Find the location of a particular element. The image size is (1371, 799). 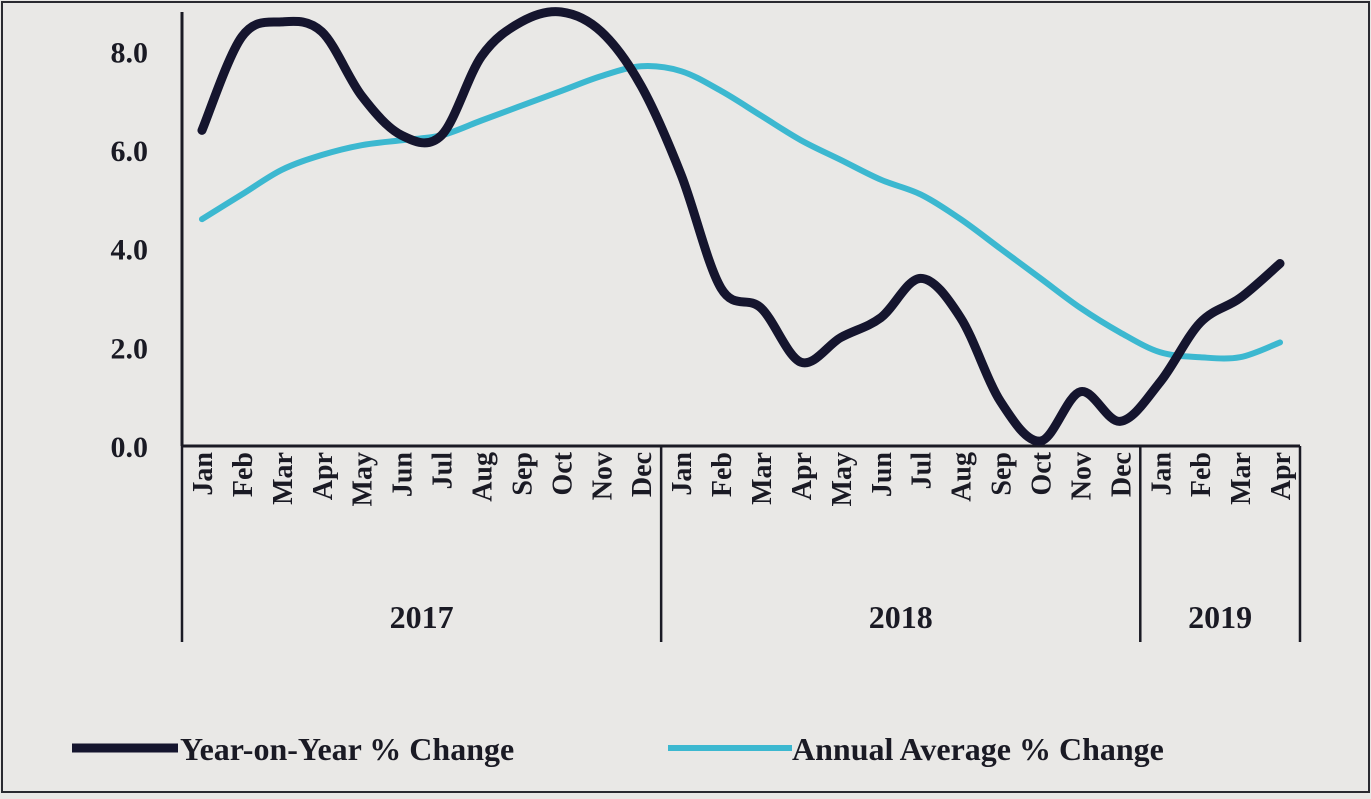

legend-year-on-year-label: Year-on-Year % Change is located at coordinates (347, 749).